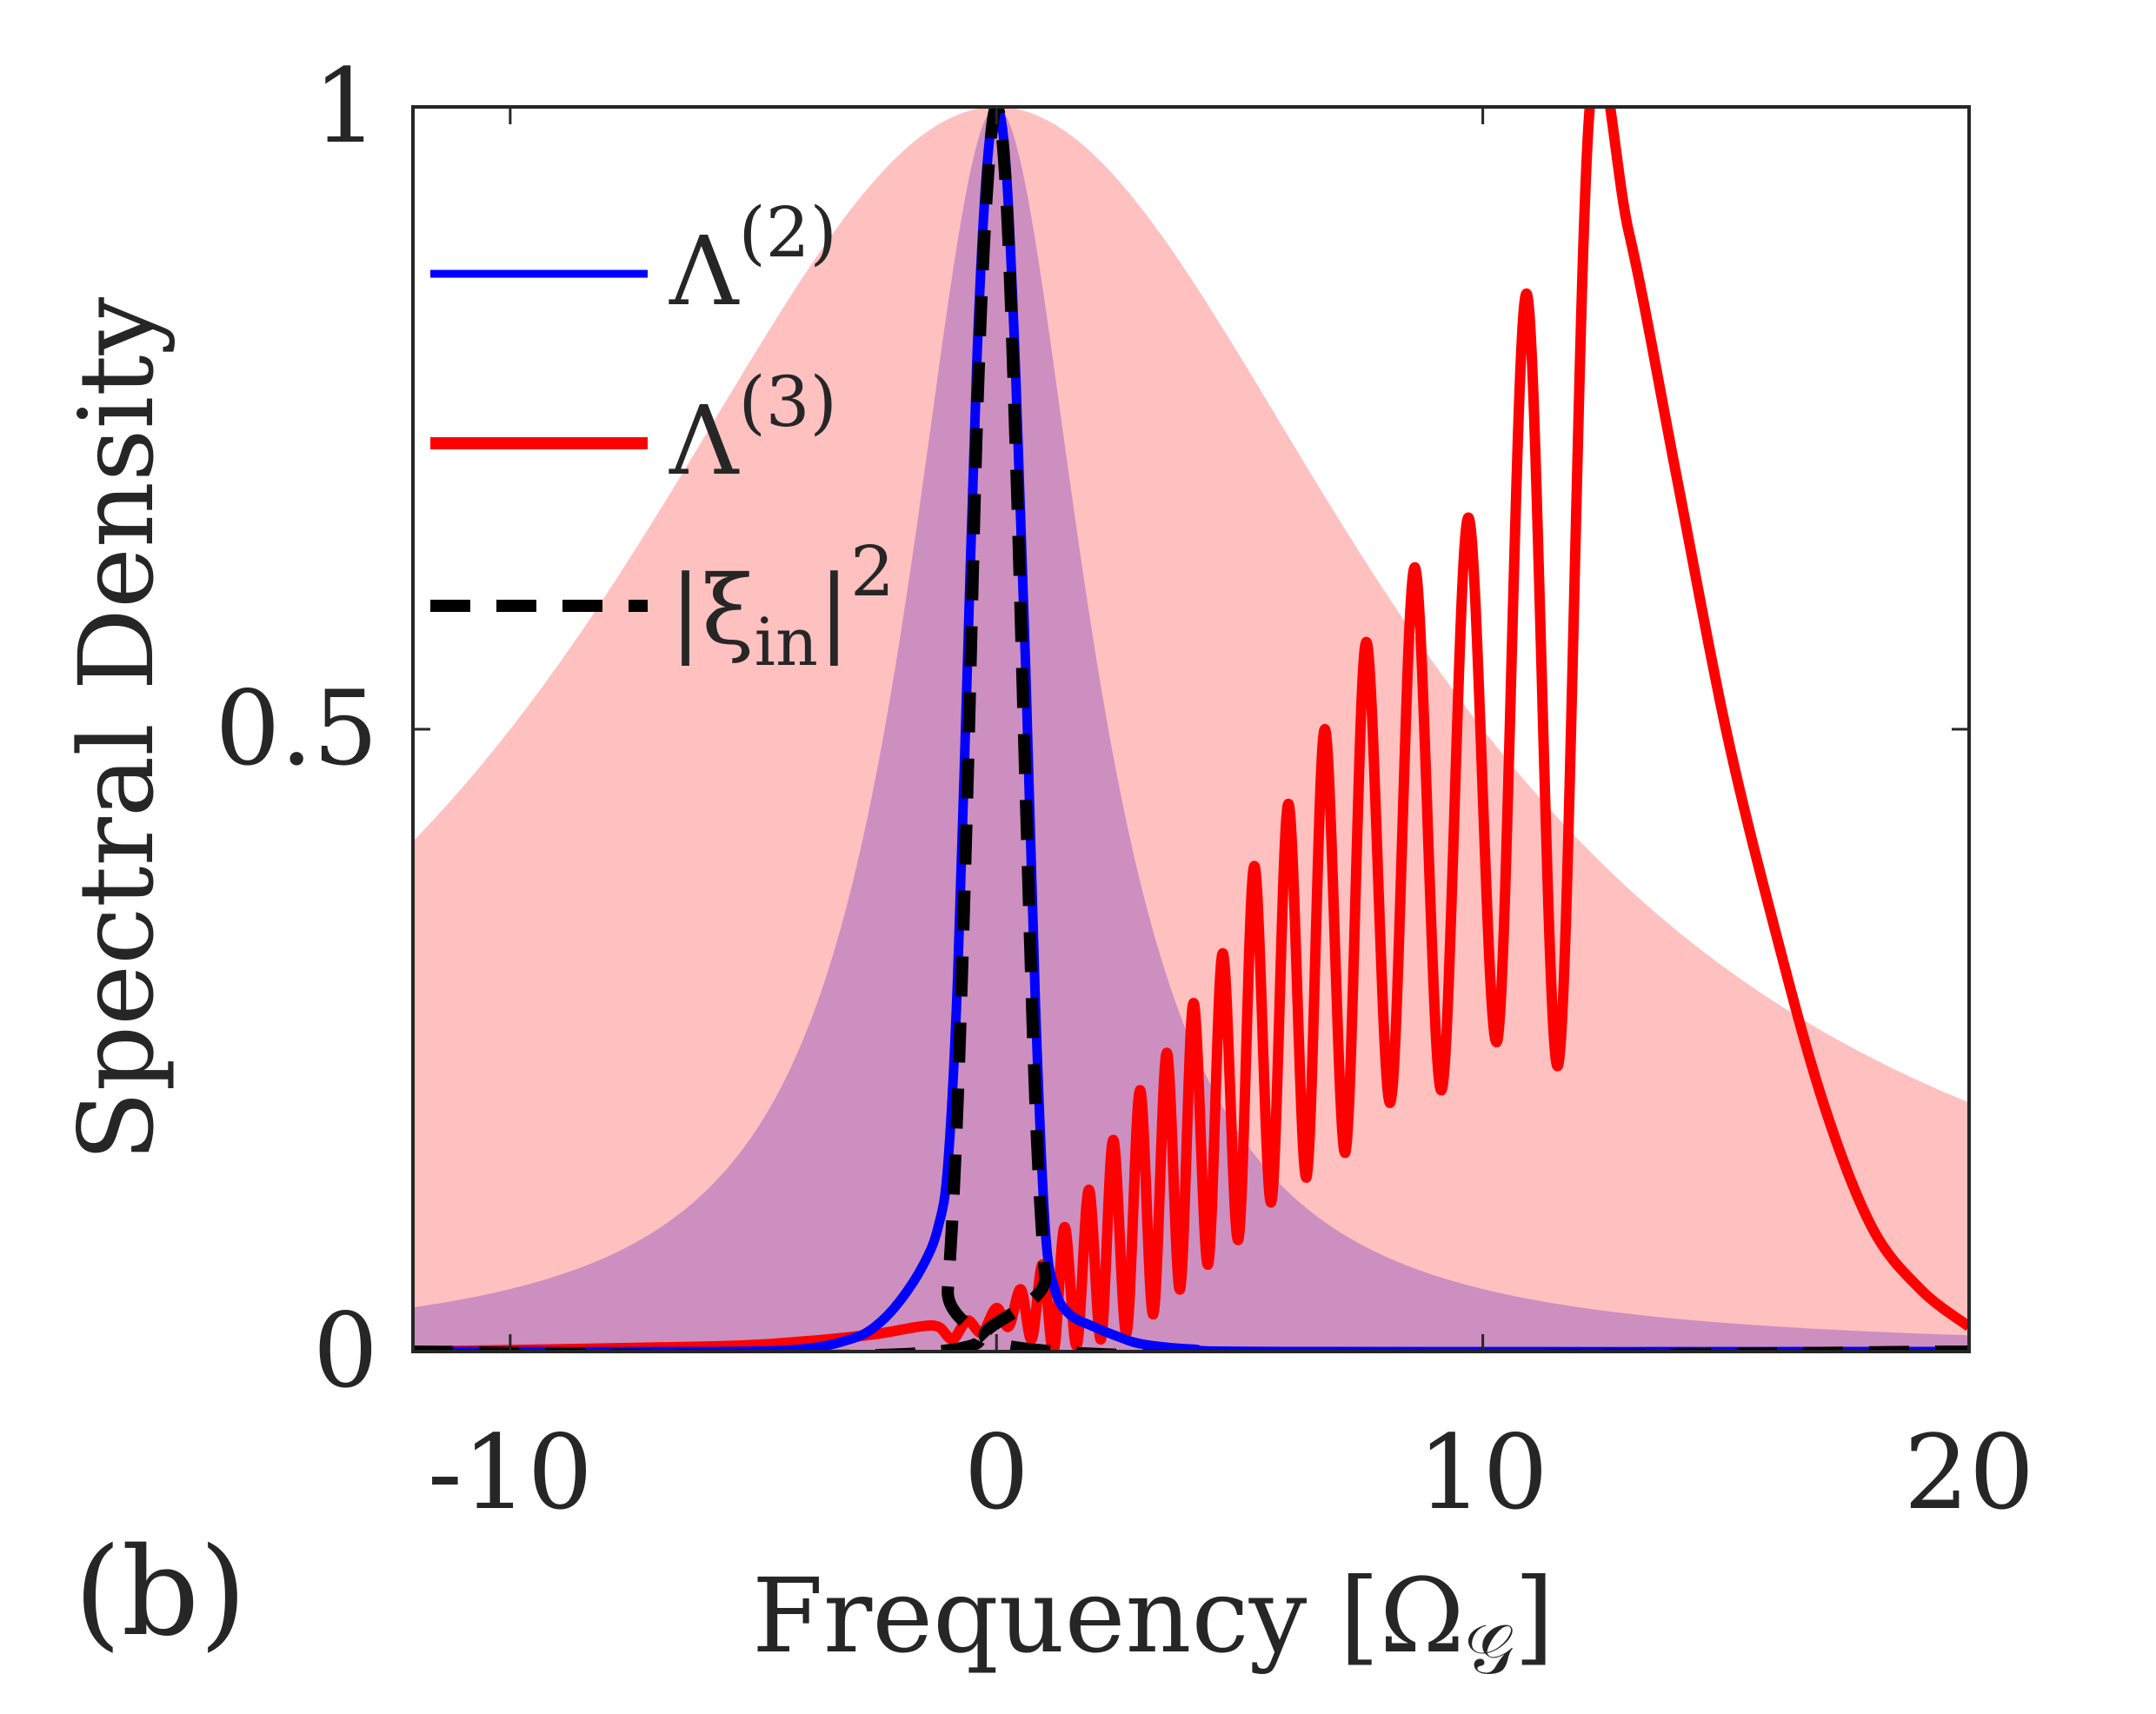 Image resolution: width=2156 pixels, height=1714 pixels. What do you see at coordinates (1969, 1472) in the screenshot?
I see `x-tick-label: 20` at bounding box center [1969, 1472].